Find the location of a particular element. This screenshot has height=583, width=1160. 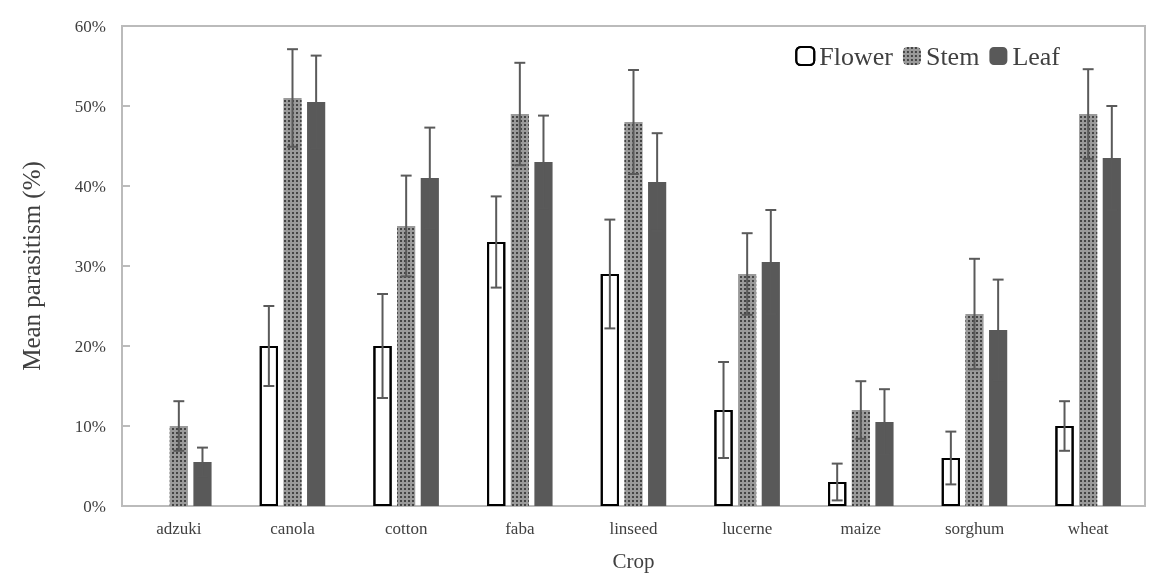

y-tick-label: 60% is located at coordinates (90, 26).